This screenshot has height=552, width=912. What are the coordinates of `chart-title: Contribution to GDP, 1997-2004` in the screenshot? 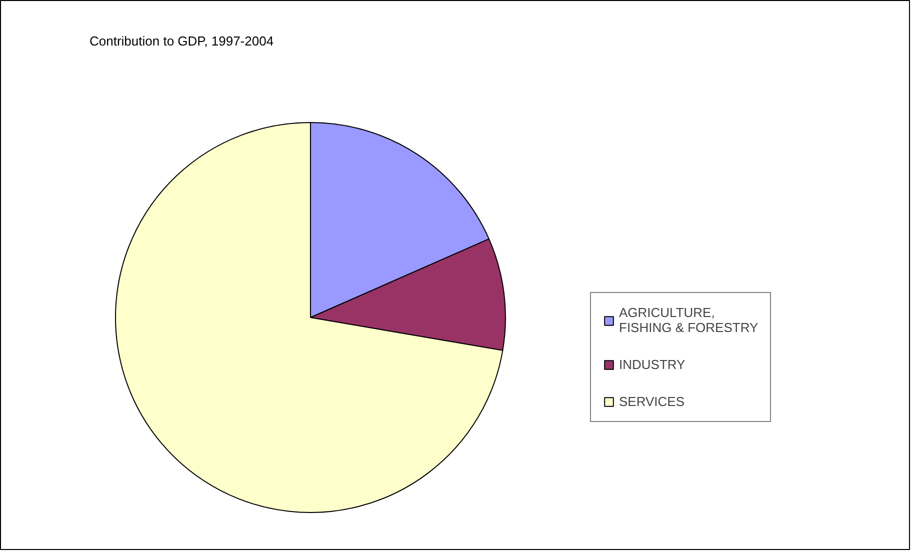 It's located at (182, 41).